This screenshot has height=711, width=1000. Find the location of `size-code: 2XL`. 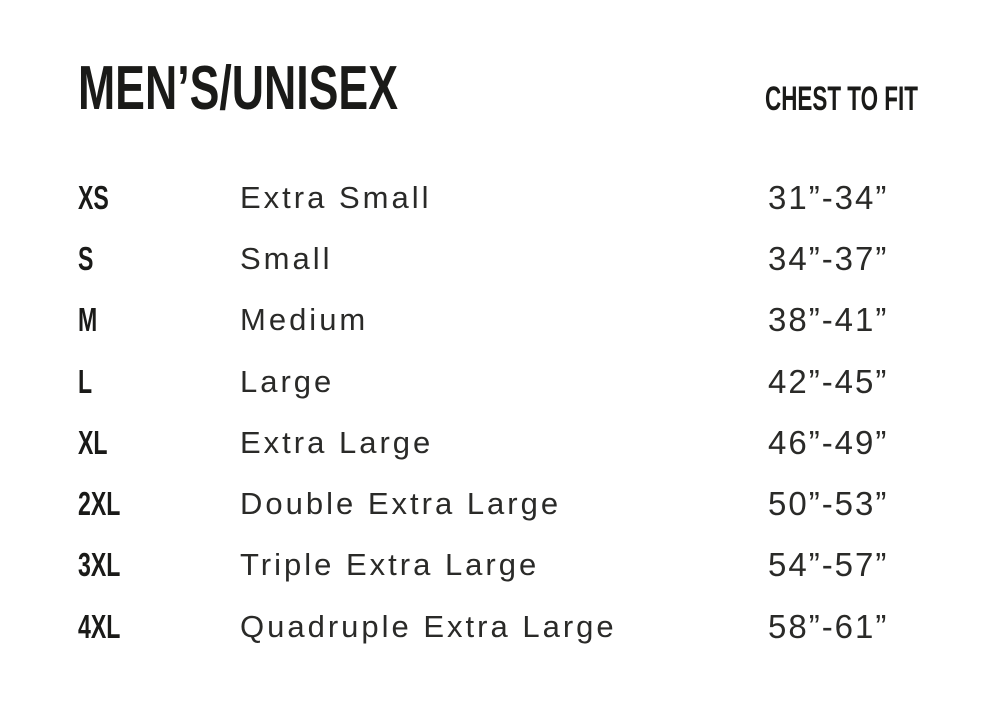

size-code: 2XL is located at coordinates (99, 504).